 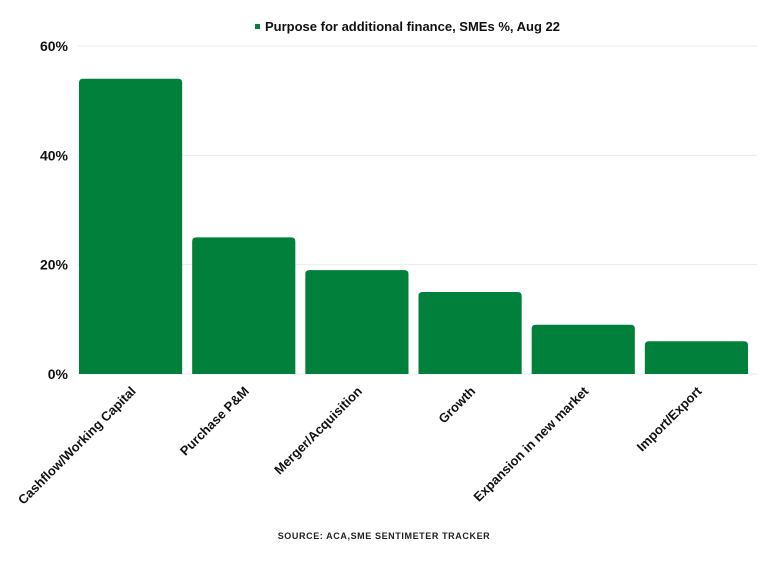 What do you see at coordinates (58, 374) in the screenshot?
I see `y-tick-label: 0%` at bounding box center [58, 374].